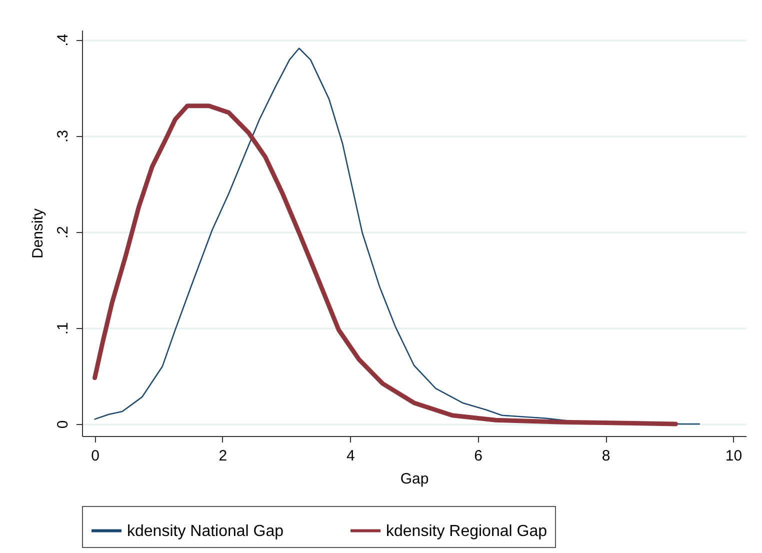 This screenshot has width=762, height=553. What do you see at coordinates (38, 233) in the screenshot?
I see `y-axis-title: Density` at bounding box center [38, 233].